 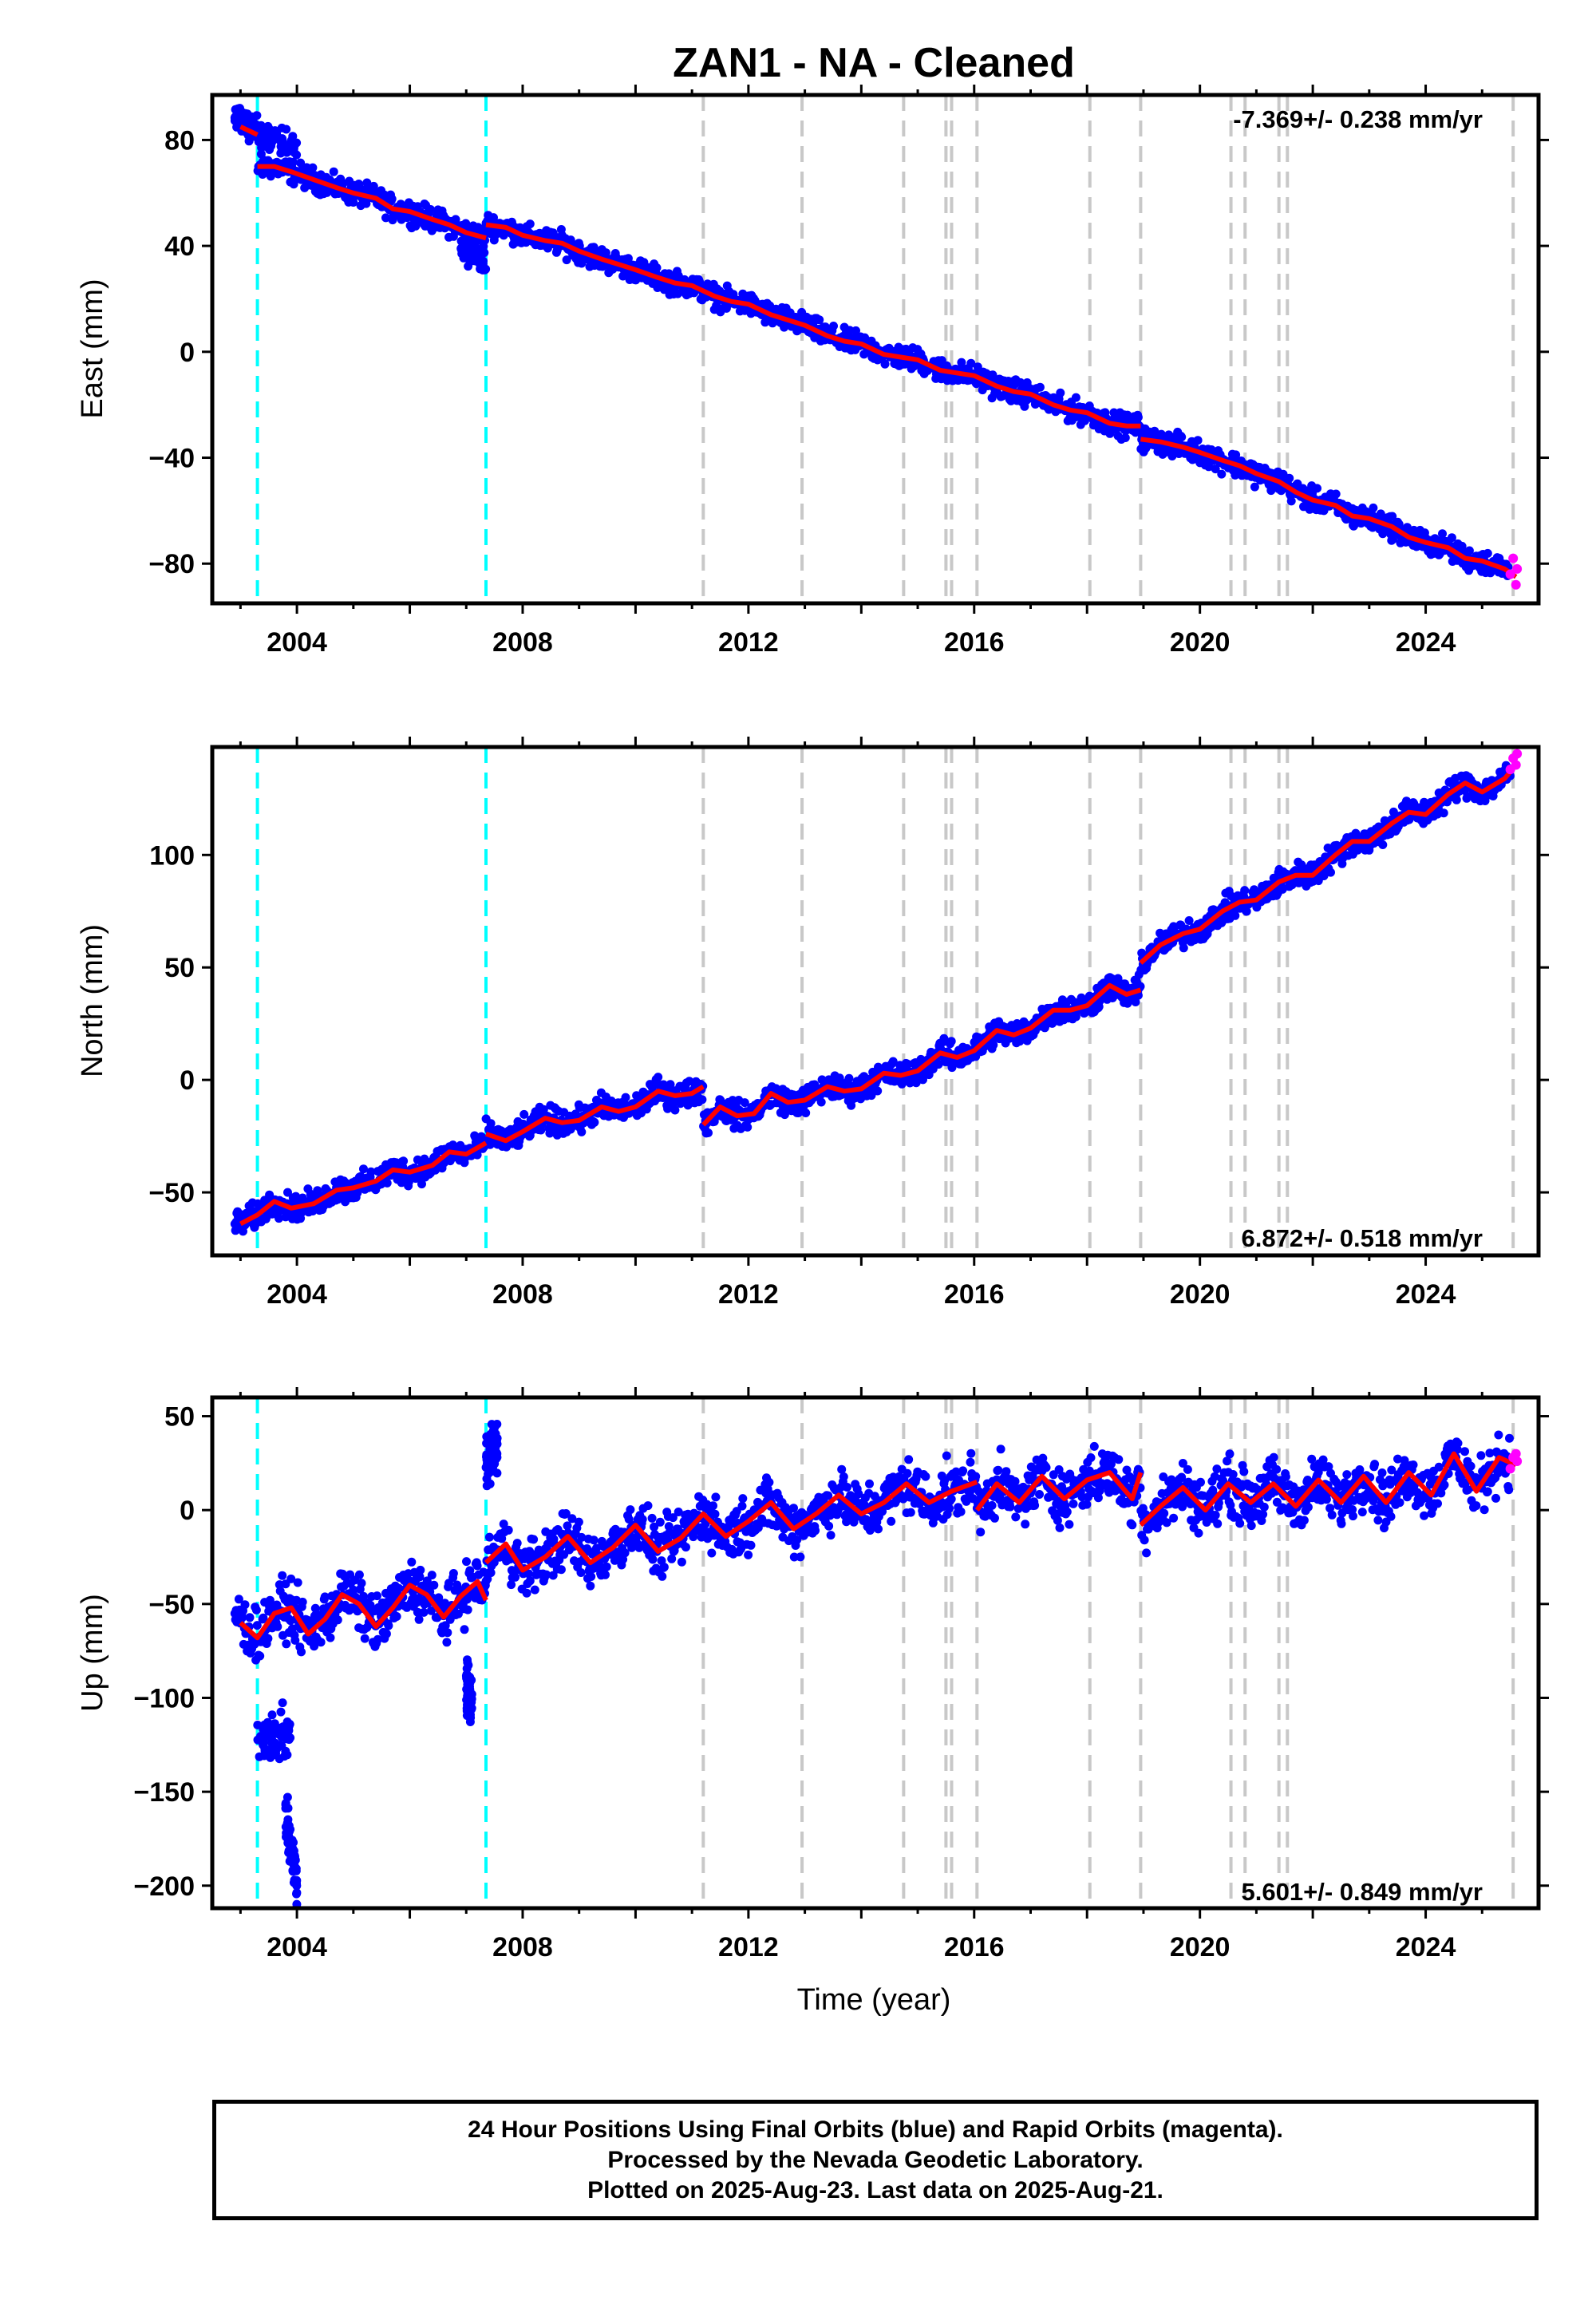 I want to click on north-x-tick-label: 2012, so click(x=748, y=1294).